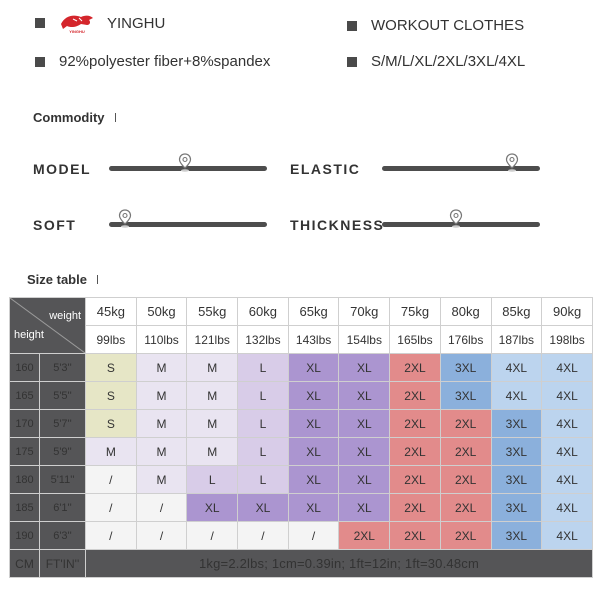 This screenshot has width=600, height=600. Describe the element at coordinates (111, 311) in the screenshot. I see `weight-kg-header: 45kg` at that location.